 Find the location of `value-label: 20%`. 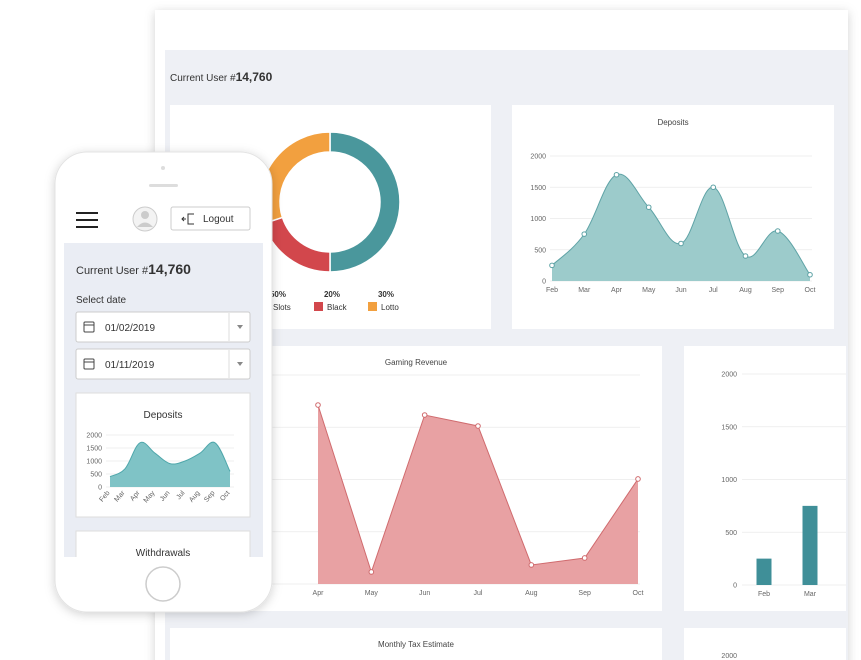

value-label: 20% is located at coordinates (332, 294).